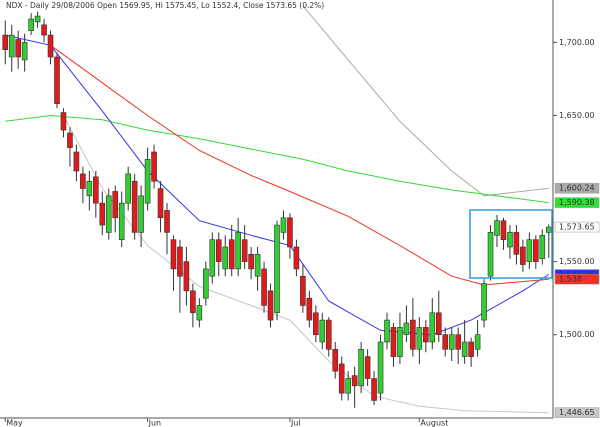 Image resolution: width=600 pixels, height=427 pixels. I want to click on close-label-box, so click(577, 227).